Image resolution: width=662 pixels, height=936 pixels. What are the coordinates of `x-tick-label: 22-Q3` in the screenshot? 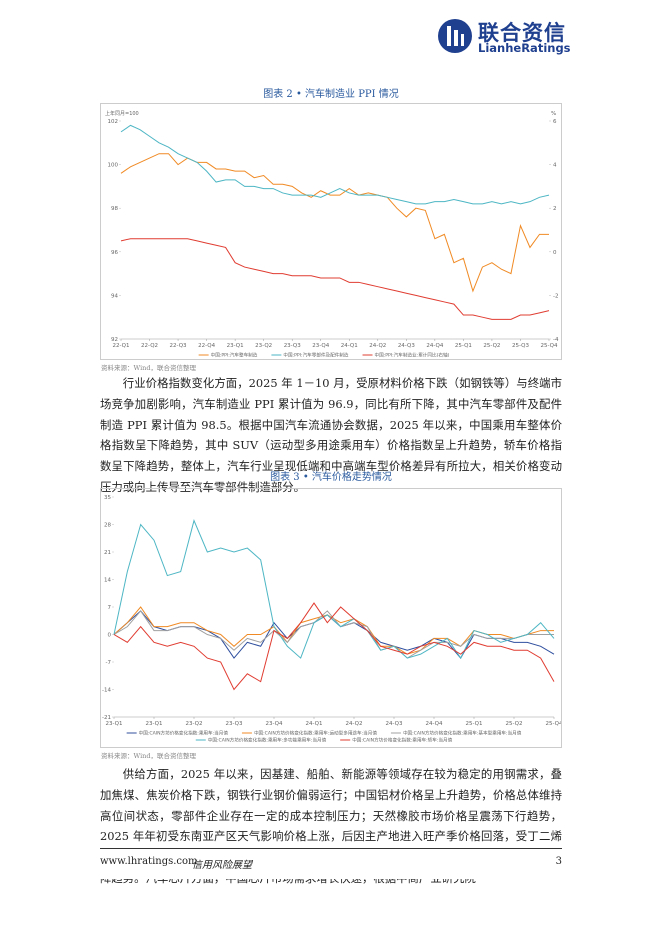 It's located at (179, 346).